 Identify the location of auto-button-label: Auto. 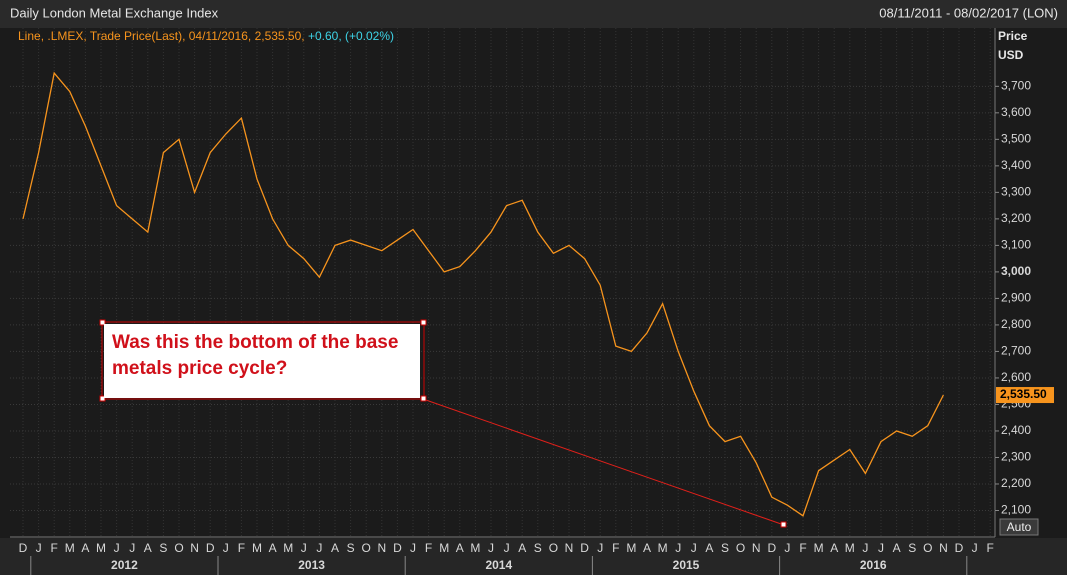
(1019, 527).